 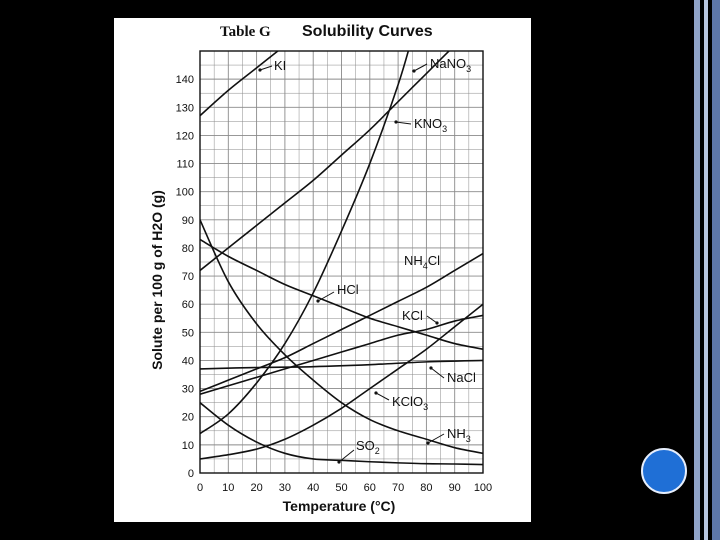 I want to click on x-tick-label: 30, so click(x=285, y=488).